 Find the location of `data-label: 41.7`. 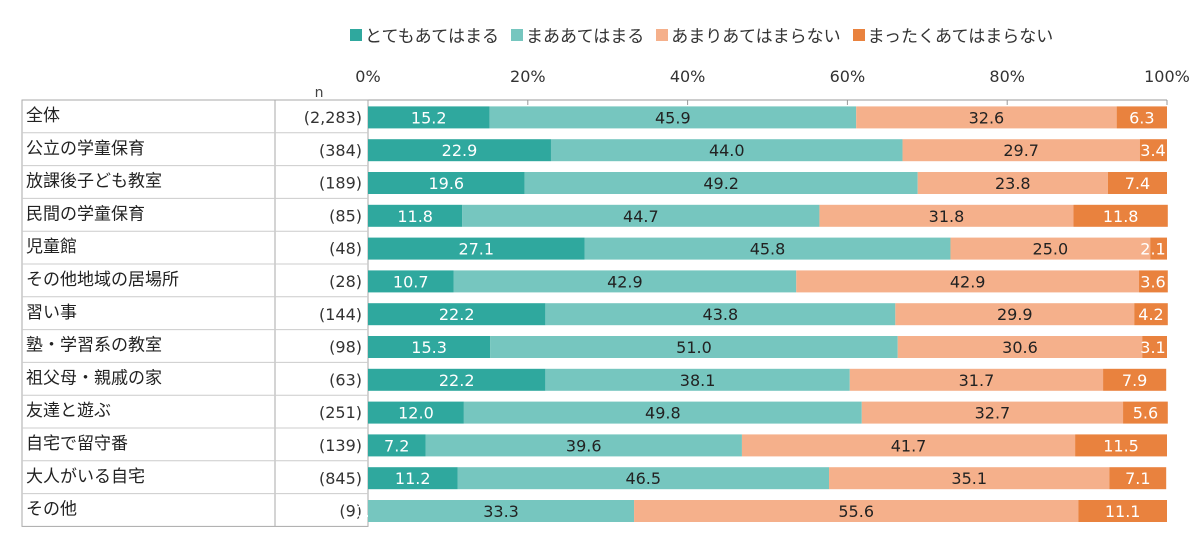

data-label: 41.7 is located at coordinates (909, 445).